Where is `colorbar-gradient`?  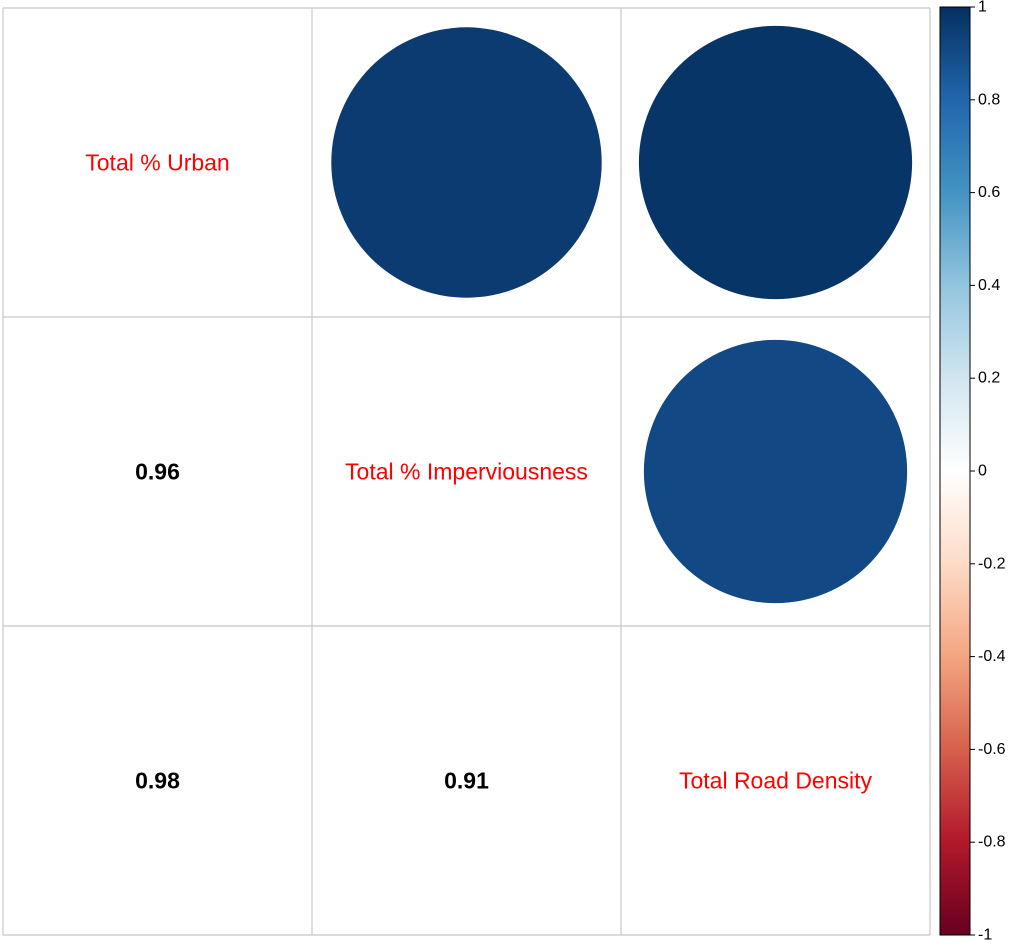
colorbar-gradient is located at coordinates (955, 471).